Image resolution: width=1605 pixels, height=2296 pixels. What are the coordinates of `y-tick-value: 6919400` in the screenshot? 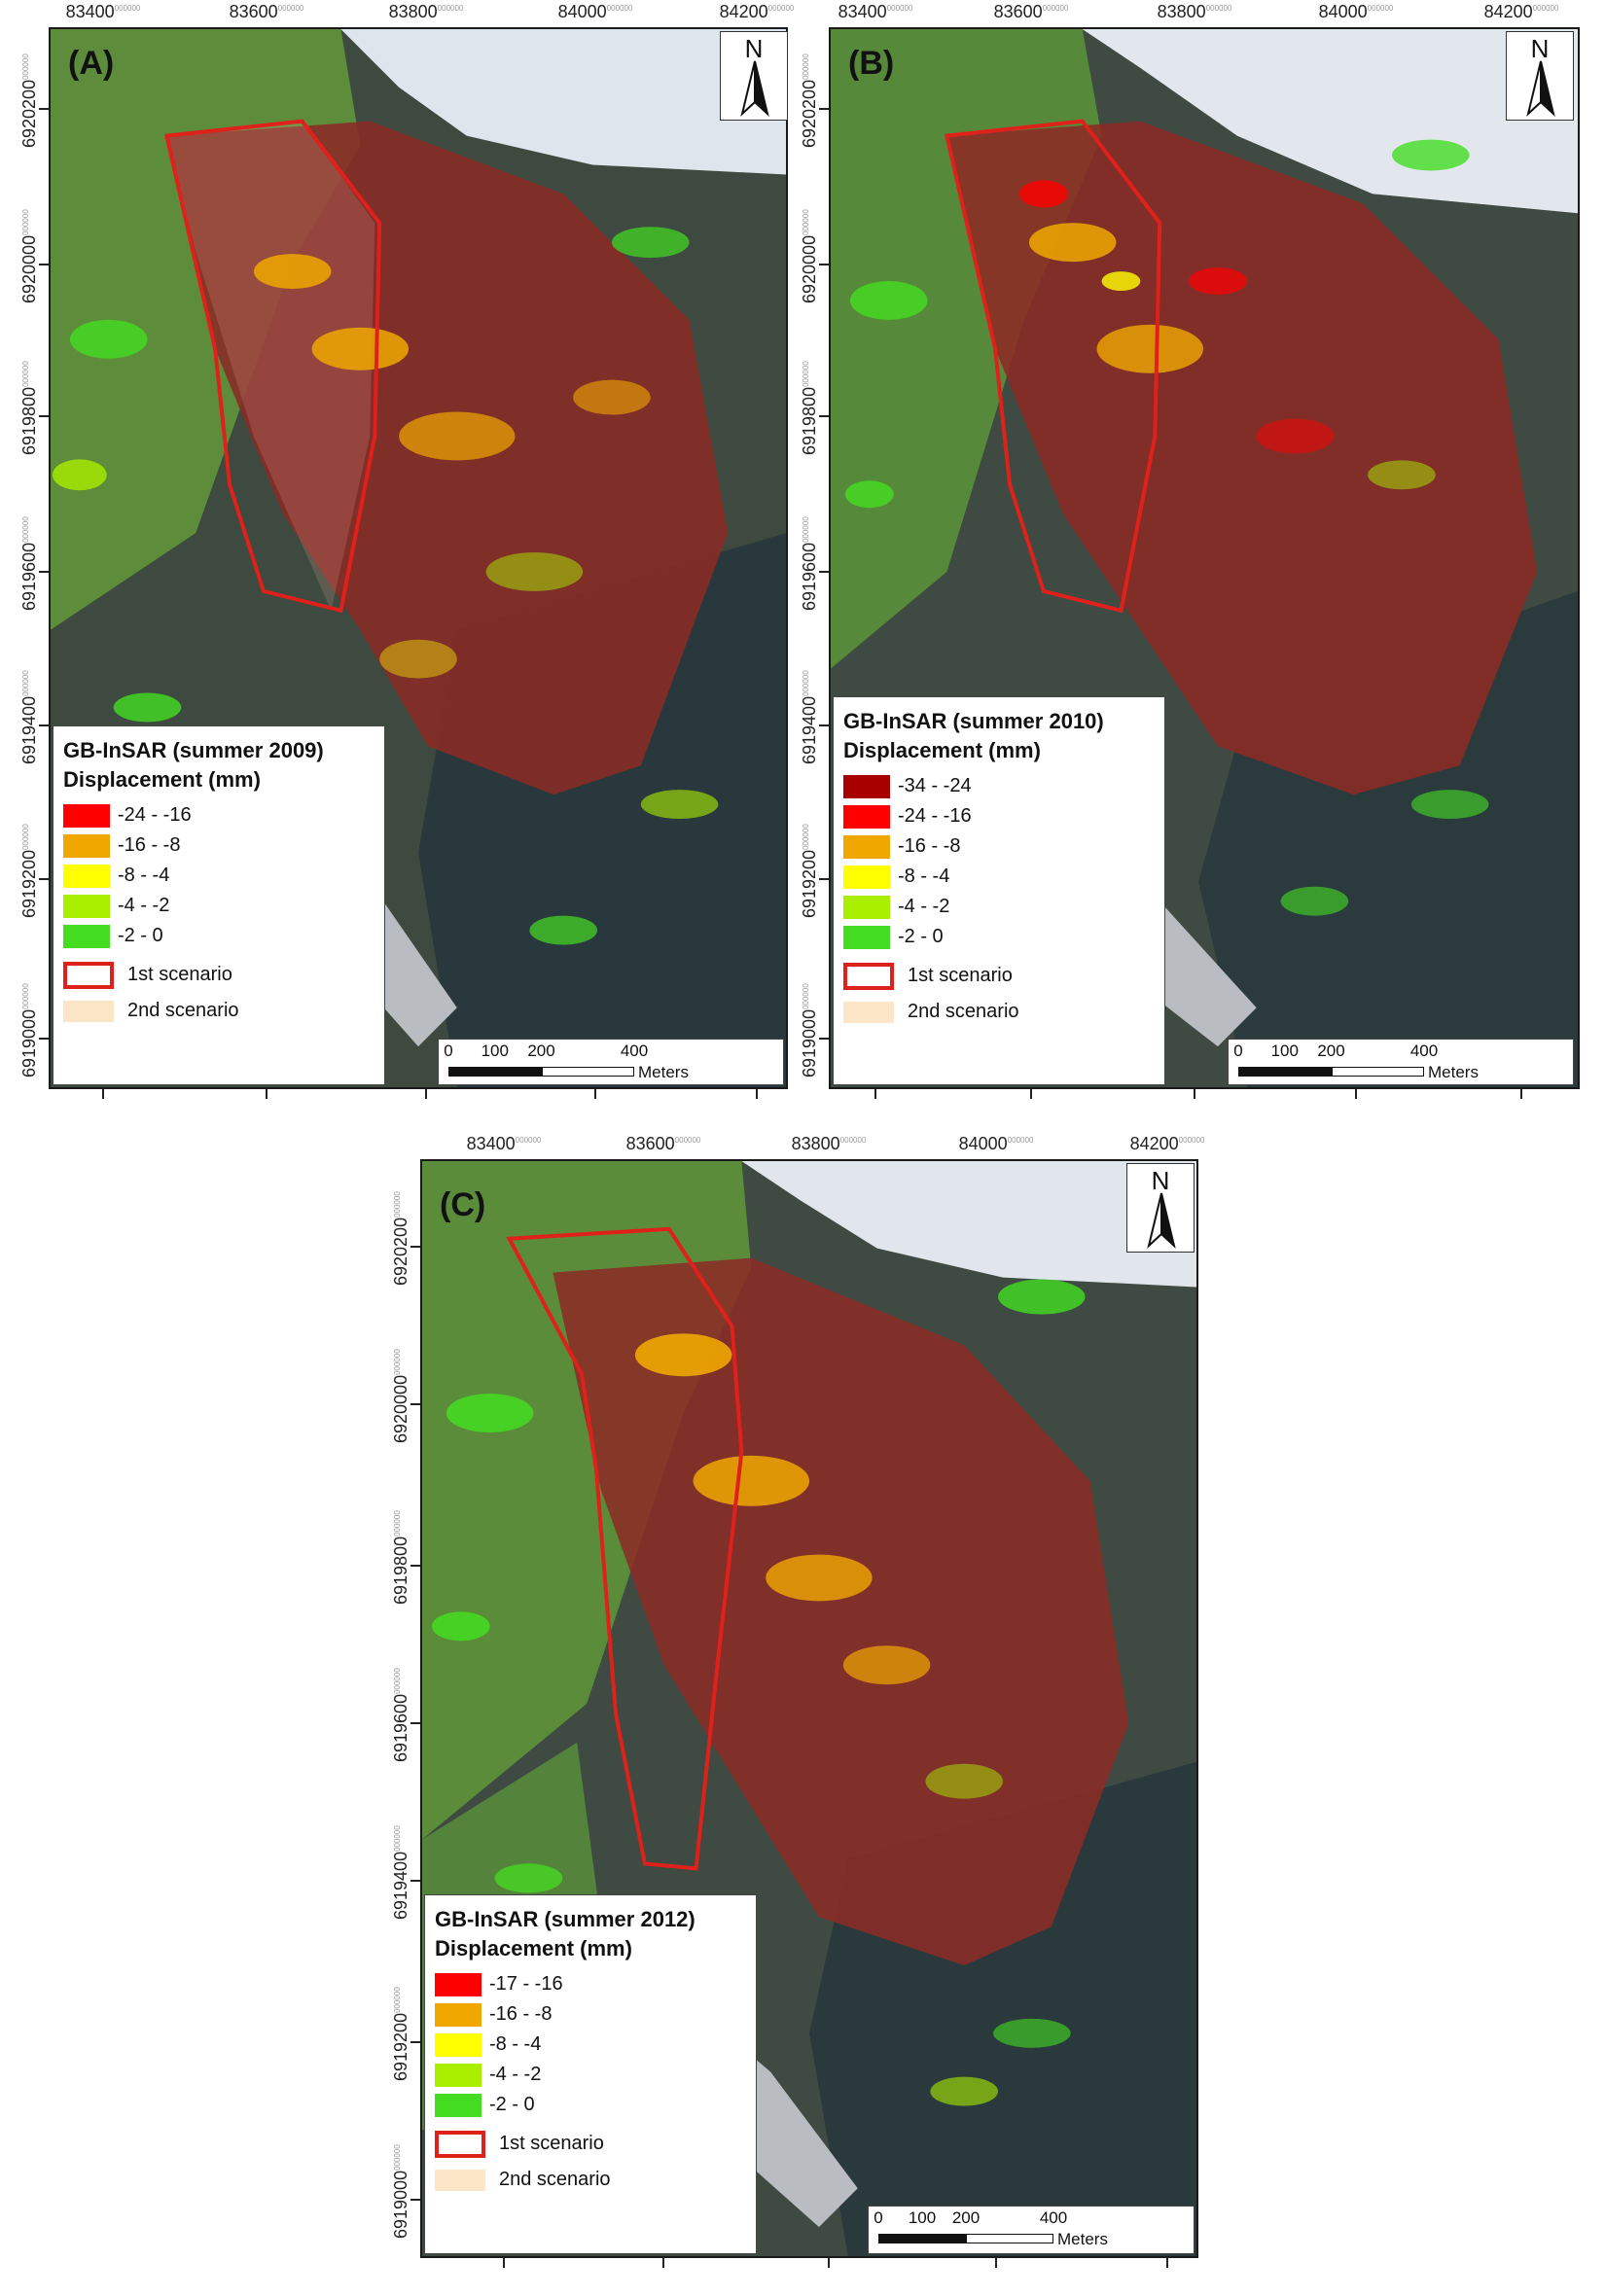 It's located at (29, 730).